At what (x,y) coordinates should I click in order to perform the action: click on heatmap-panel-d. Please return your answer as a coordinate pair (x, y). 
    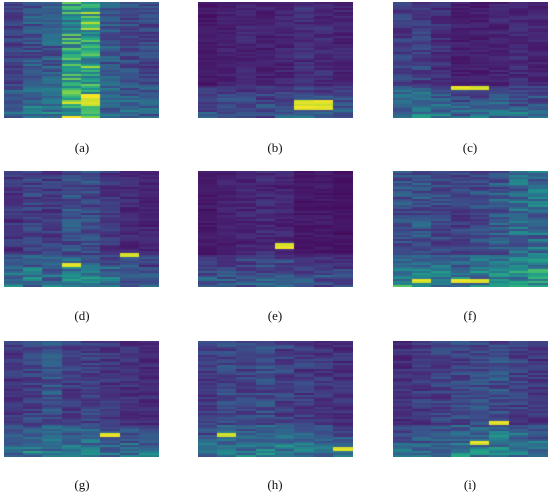
    Looking at the image, I should click on (81, 229).